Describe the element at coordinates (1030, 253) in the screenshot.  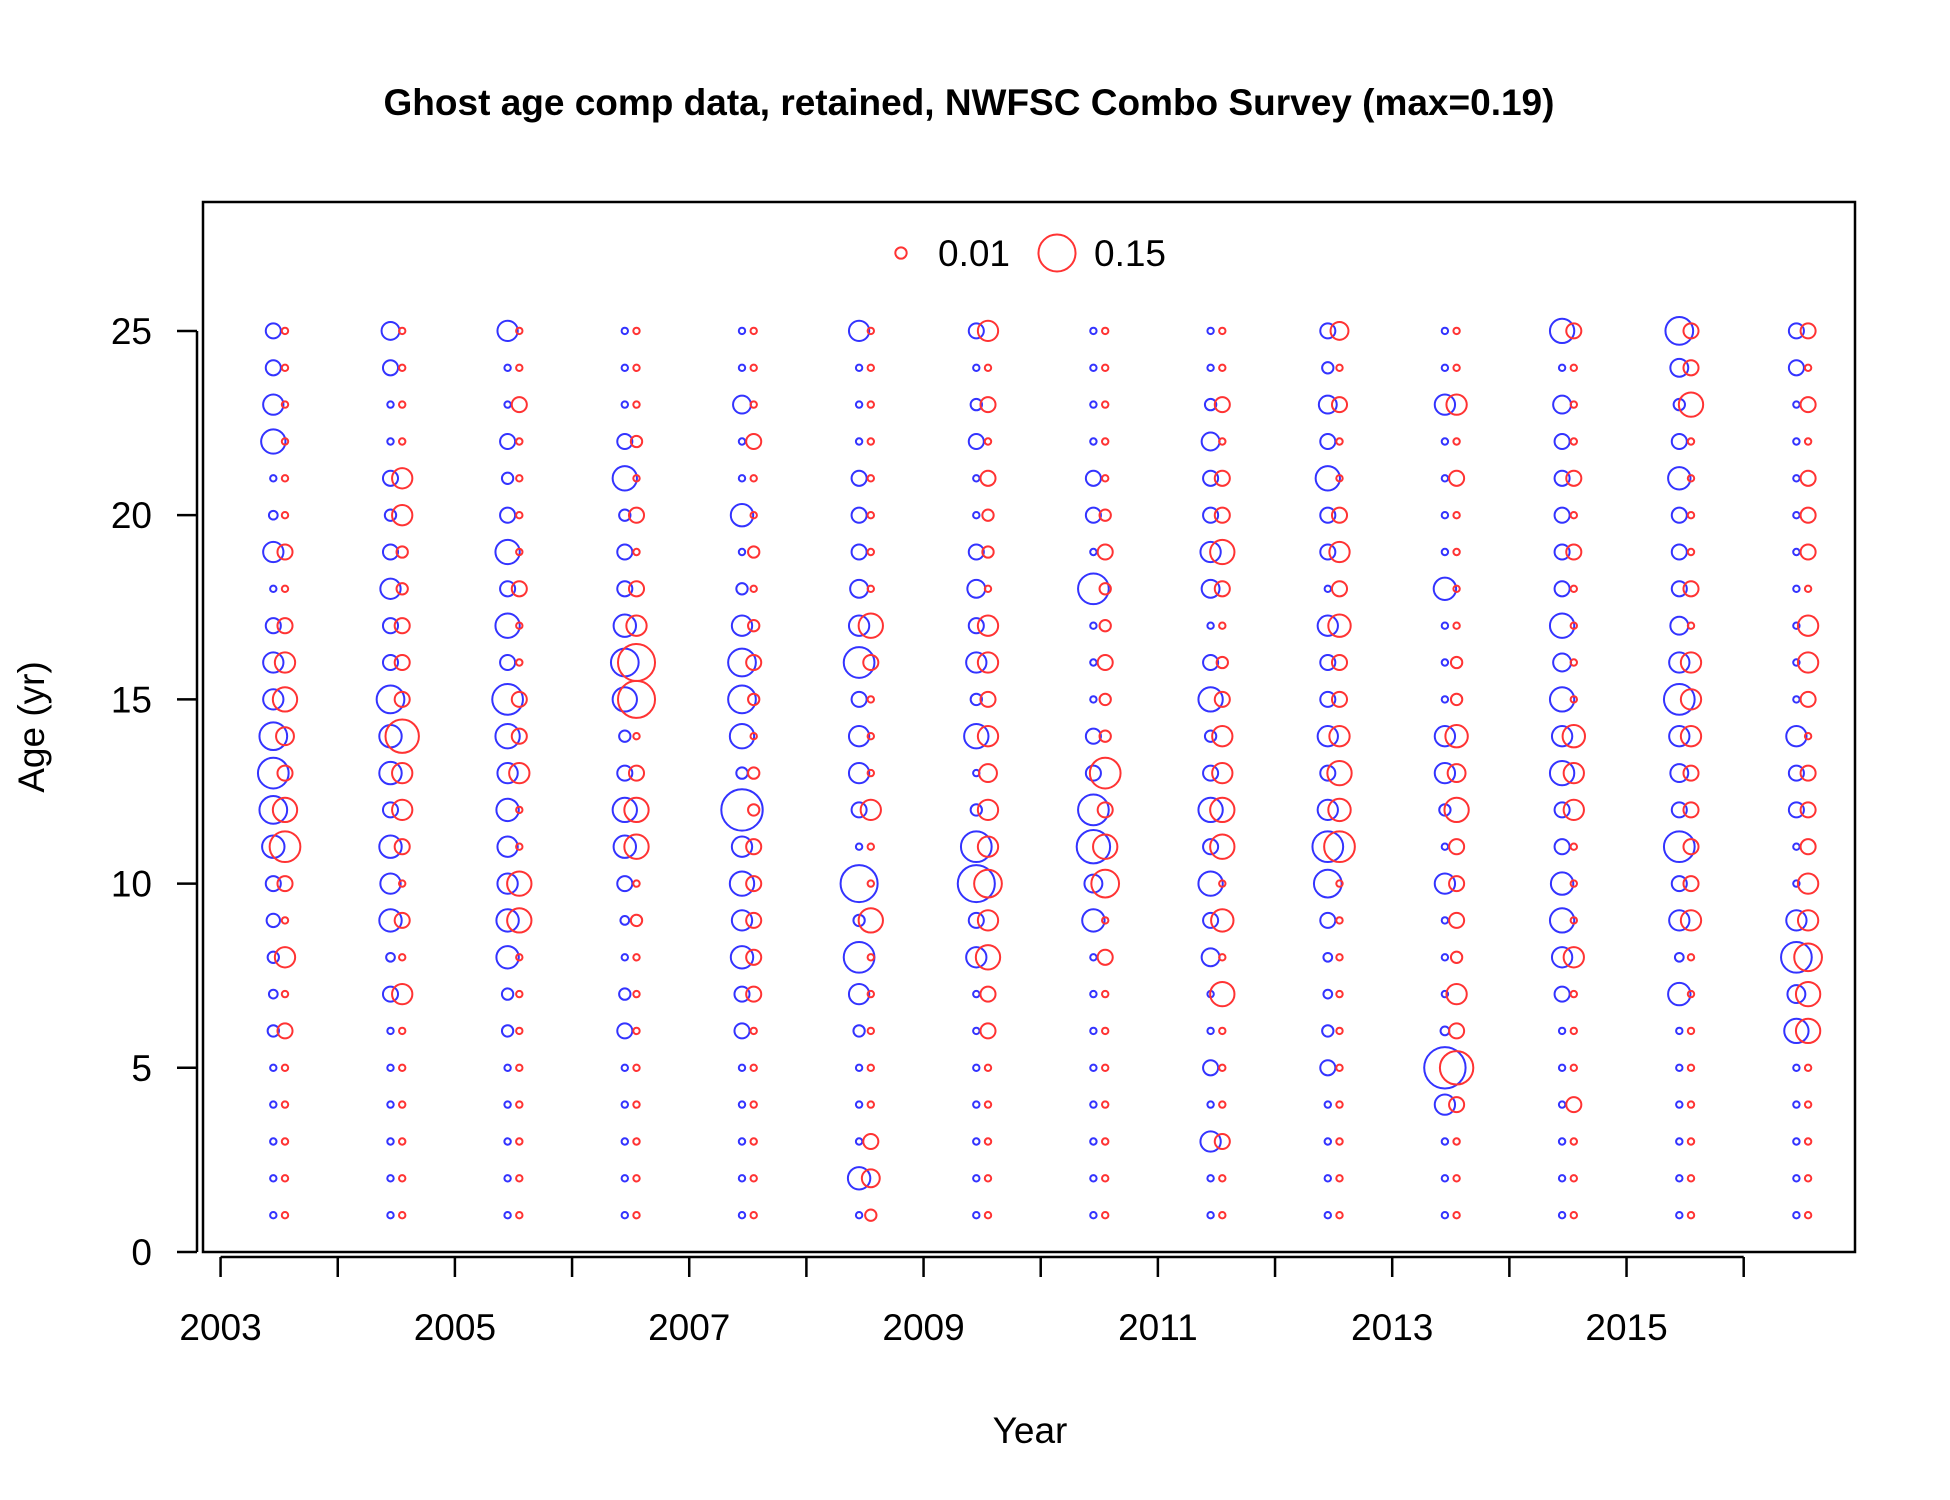
I see `legend: 0.01 0.15` at that location.